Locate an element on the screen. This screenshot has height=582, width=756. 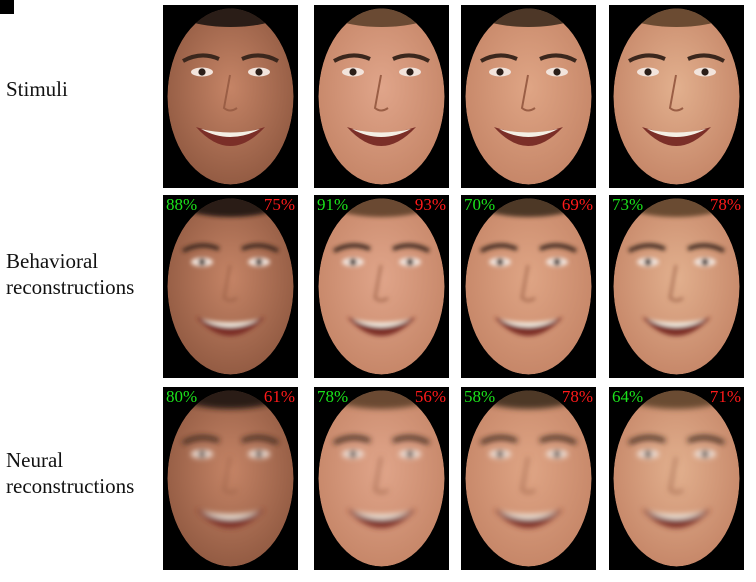
behavioral-score-red-3: 69% is located at coordinates (577, 204).